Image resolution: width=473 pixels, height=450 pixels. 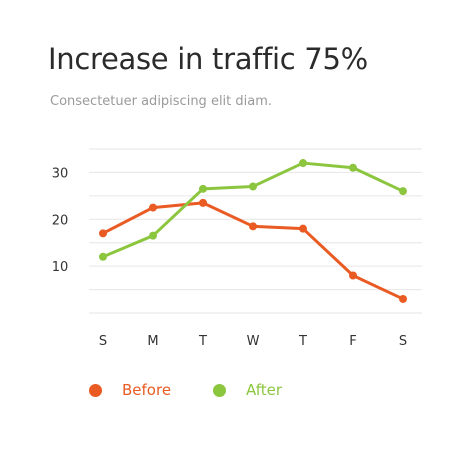 I want to click on legend-label-after: After, so click(x=264, y=390).